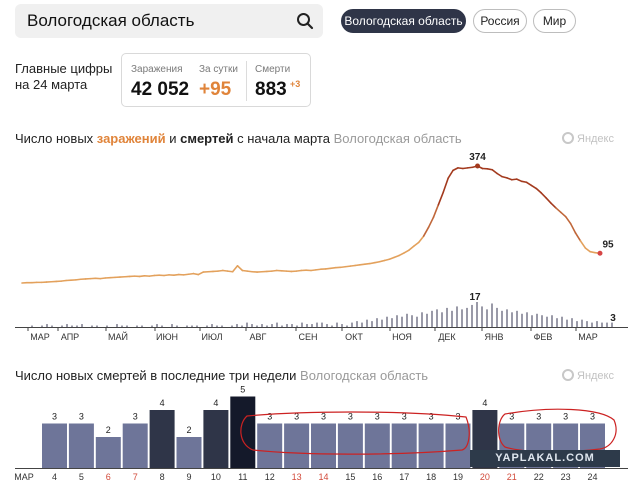  What do you see at coordinates (305, 21) in the screenshot?
I see `search-icon` at bounding box center [305, 21].